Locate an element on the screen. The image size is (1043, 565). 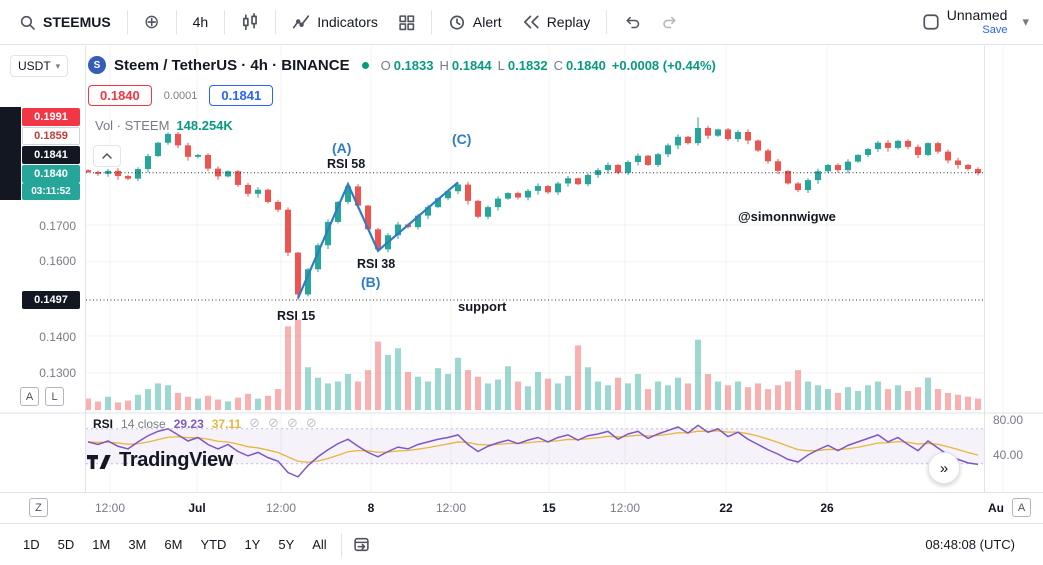
time-tick: 8 is located at coordinates (371, 508).